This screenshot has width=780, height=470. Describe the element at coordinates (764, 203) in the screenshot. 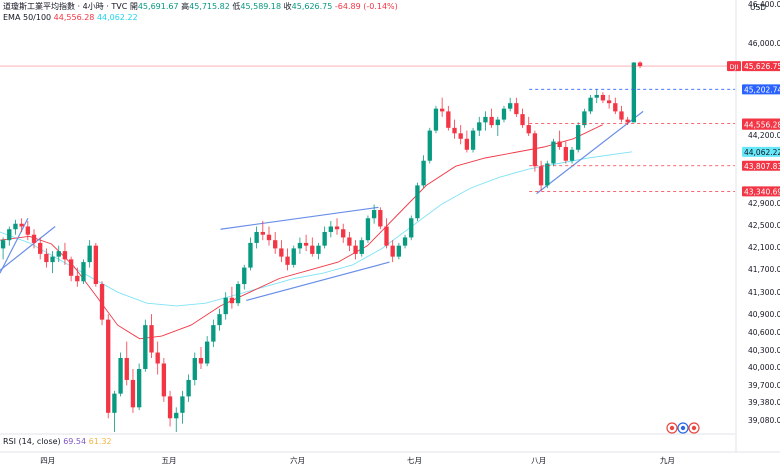

I see `y-tick-label: 42,900.00` at that location.